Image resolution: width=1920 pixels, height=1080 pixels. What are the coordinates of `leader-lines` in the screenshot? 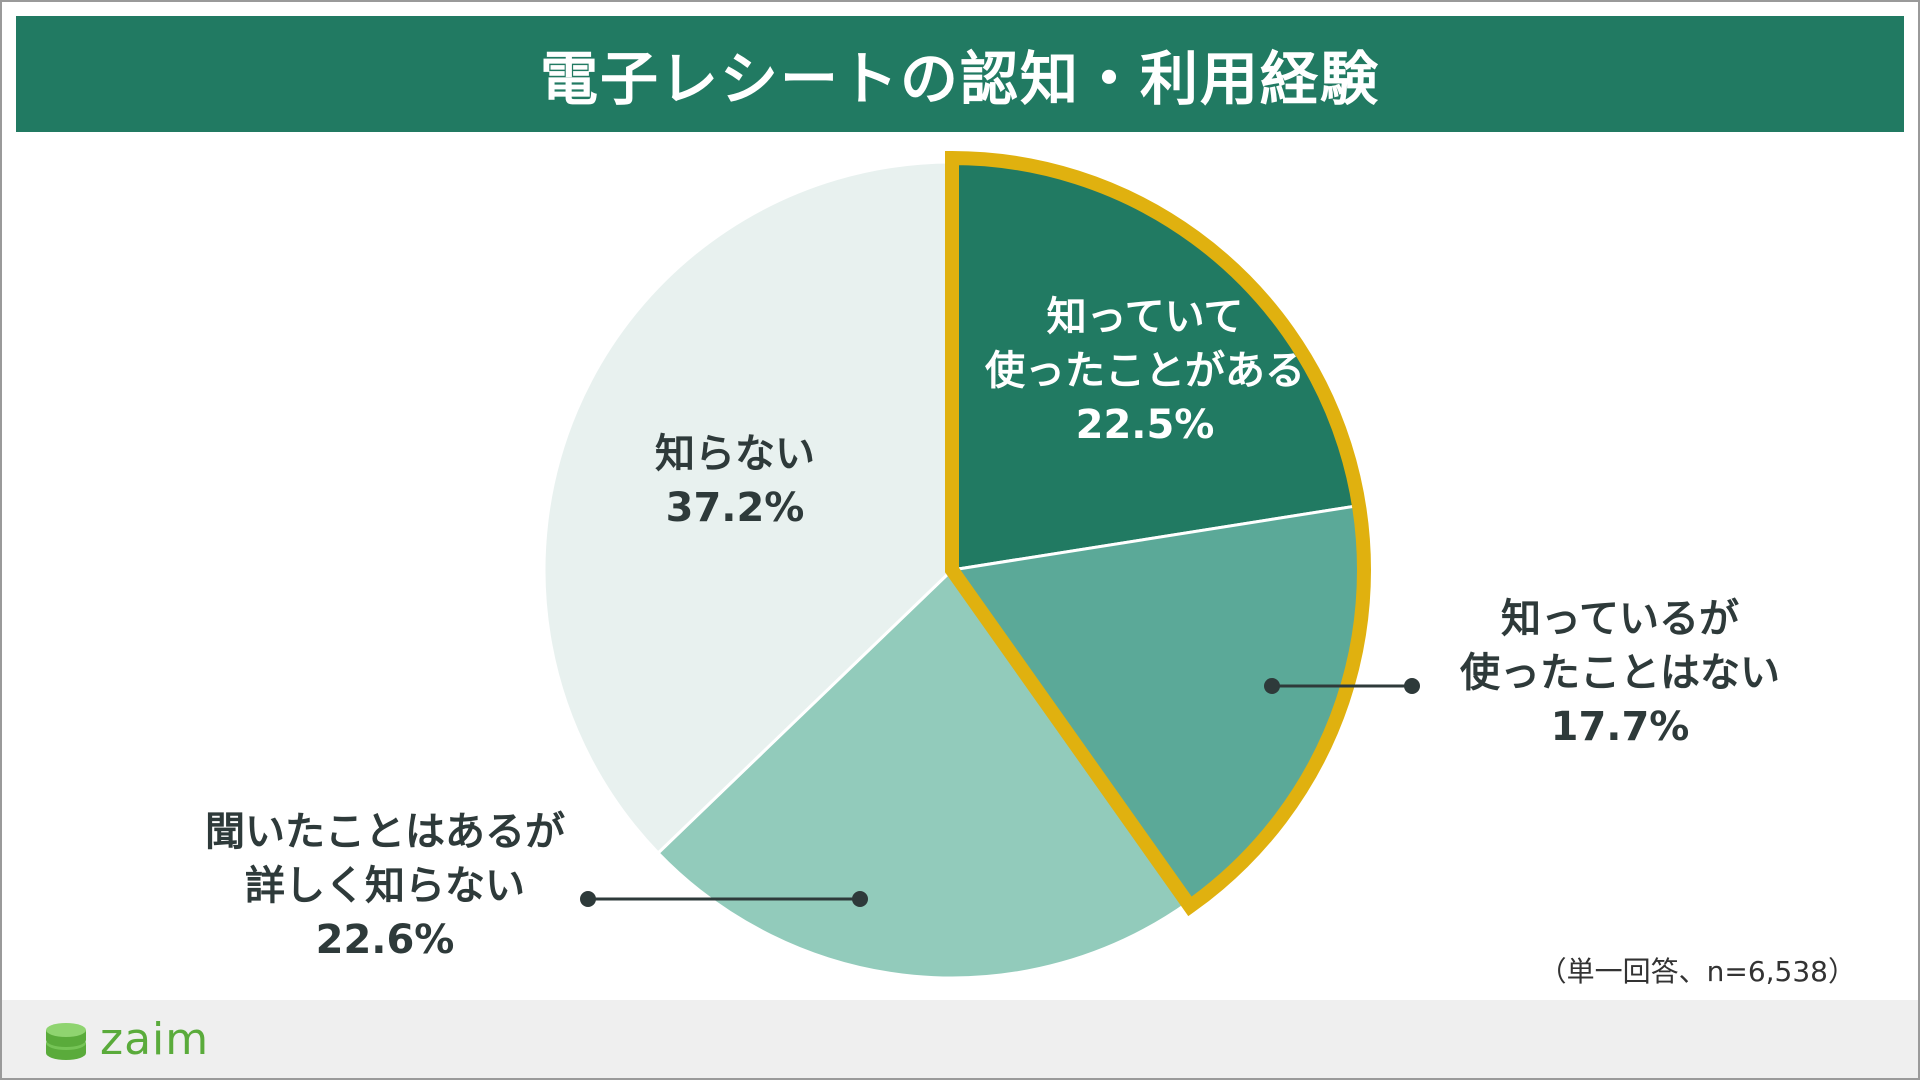 It's located at (1000, 792).